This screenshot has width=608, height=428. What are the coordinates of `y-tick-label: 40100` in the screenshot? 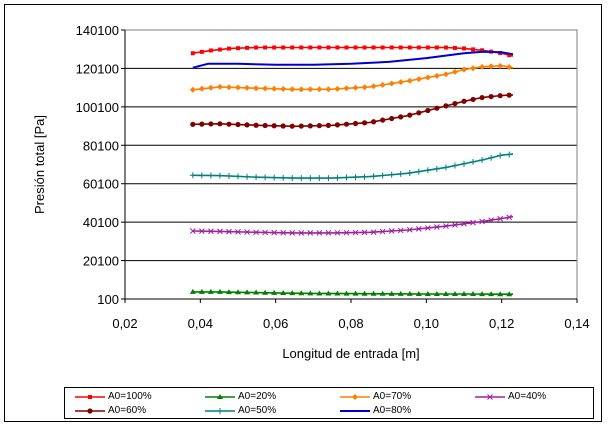 It's located at (101, 222).